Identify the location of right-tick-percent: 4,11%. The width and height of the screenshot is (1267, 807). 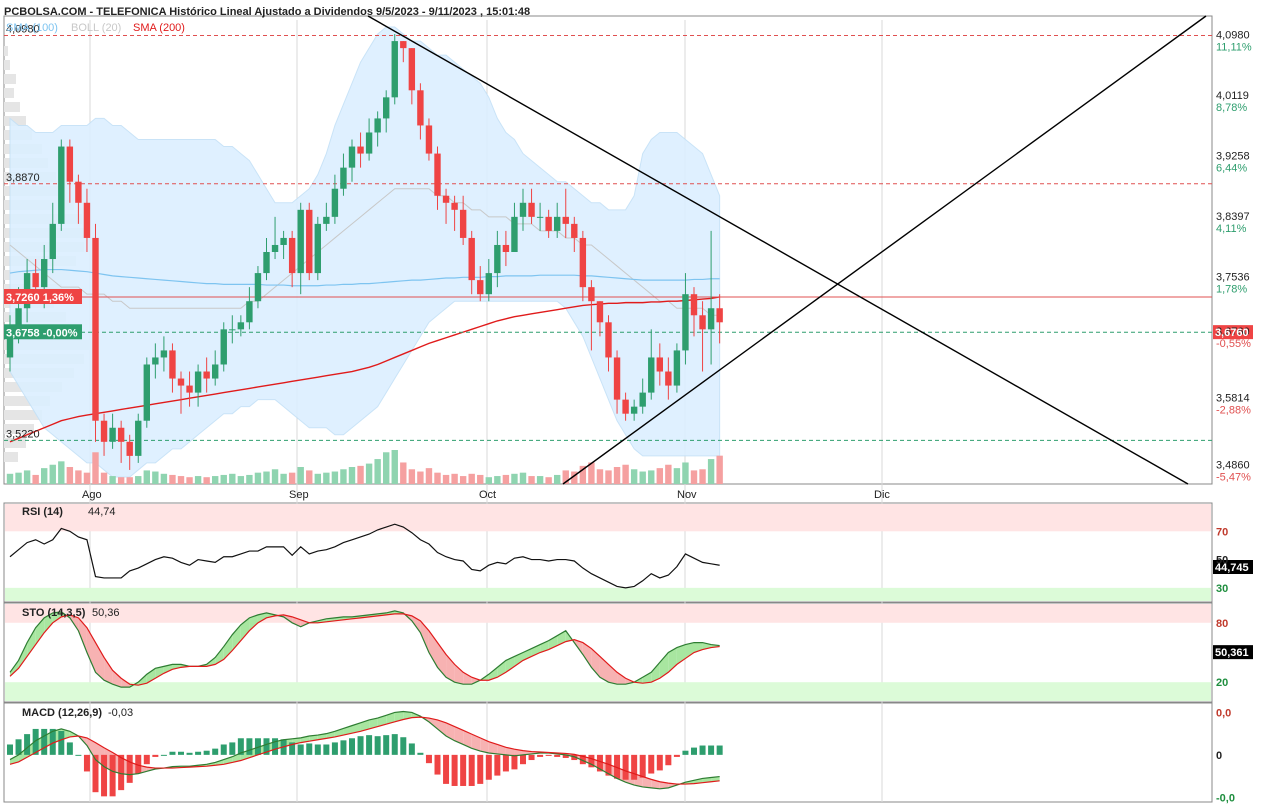
(1231, 229).